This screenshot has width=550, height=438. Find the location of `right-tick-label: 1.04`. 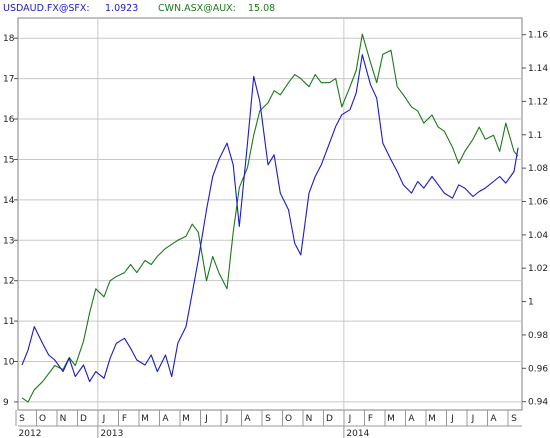

right-tick-label: 1.04 is located at coordinates (538, 236).